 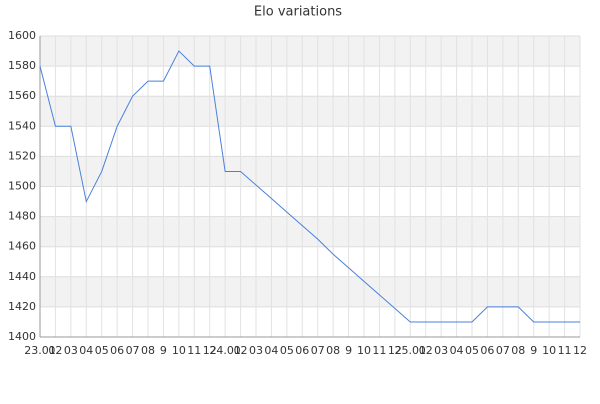 I want to click on y-tick-label: 1500, so click(x=22, y=186).